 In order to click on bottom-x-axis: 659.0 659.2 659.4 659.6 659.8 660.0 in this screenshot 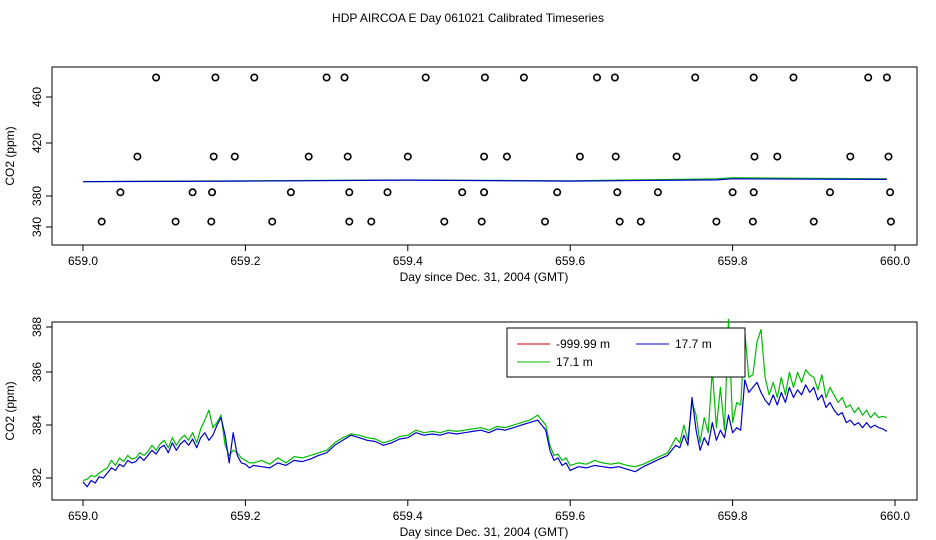, I will do `click(489, 511)`.